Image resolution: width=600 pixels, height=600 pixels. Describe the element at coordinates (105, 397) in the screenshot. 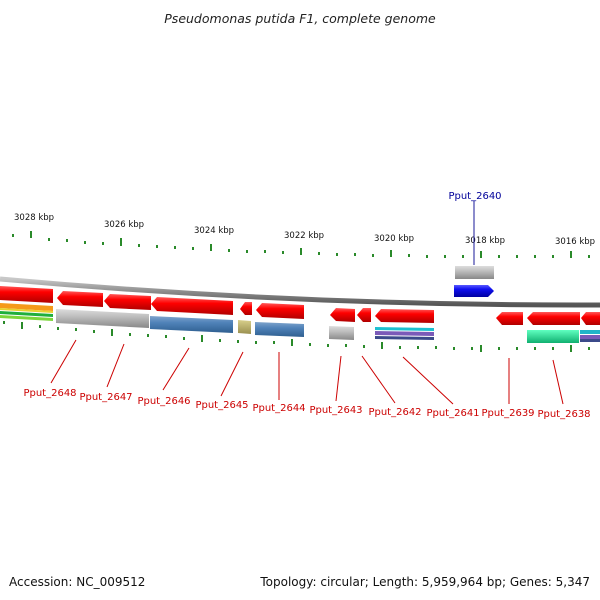

I see `gene-label-pput-2647: Pput_2647` at that location.